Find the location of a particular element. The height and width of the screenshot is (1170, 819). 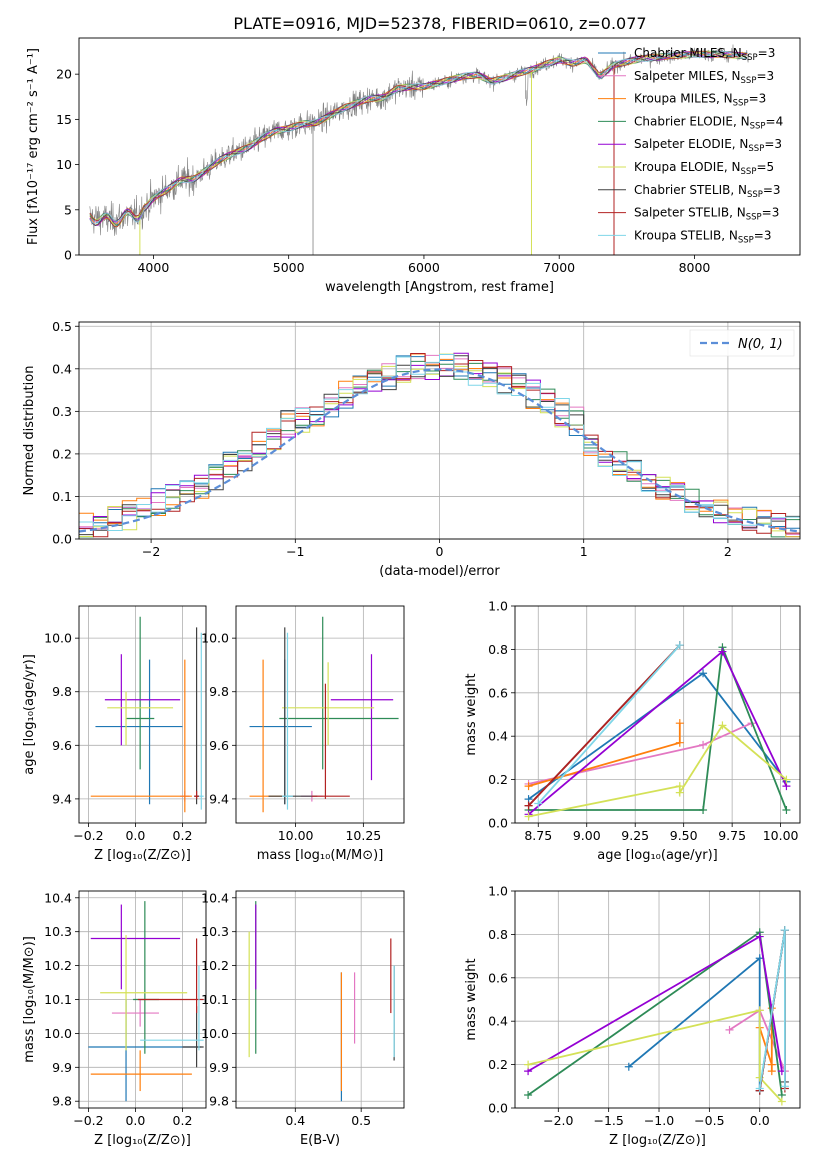

y-axis-label: Normed distribution is located at coordinates (29, 431).